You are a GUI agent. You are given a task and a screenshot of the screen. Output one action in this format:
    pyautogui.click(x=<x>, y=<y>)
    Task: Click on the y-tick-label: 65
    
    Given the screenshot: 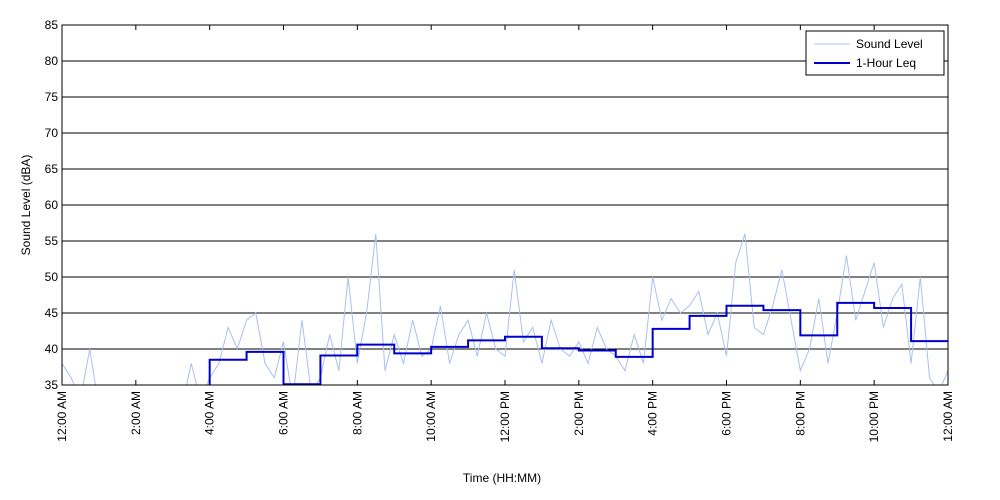 What is the action you would take?
    pyautogui.click(x=52, y=169)
    